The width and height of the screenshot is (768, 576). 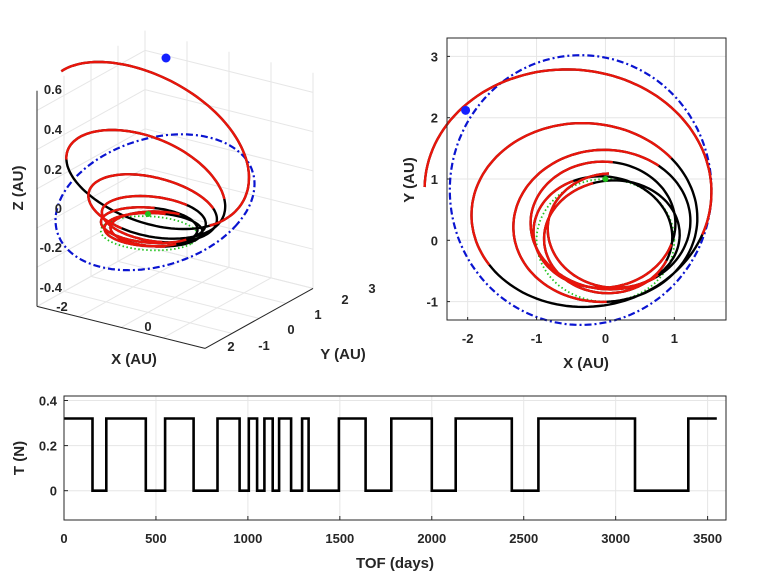 I want to click on z-tick-label: 0.4, so click(x=53, y=129).